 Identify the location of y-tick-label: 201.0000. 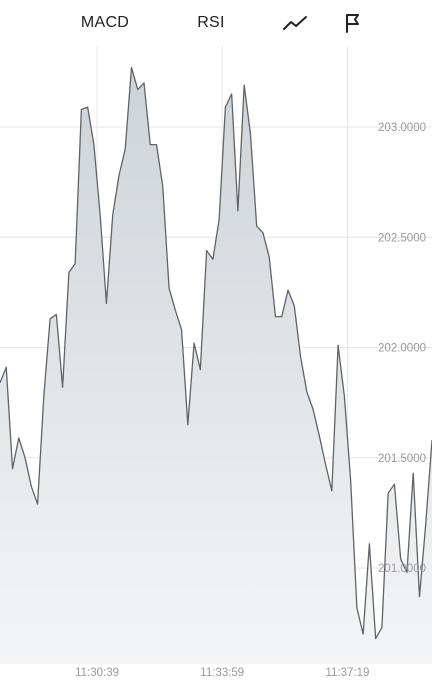
(402, 569).